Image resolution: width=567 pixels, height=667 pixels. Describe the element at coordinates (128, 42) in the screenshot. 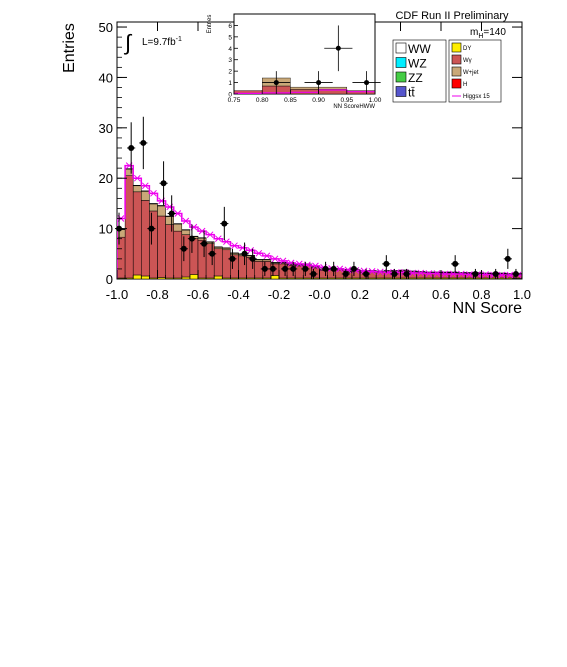

I see `integral-sign: ∫` at that location.